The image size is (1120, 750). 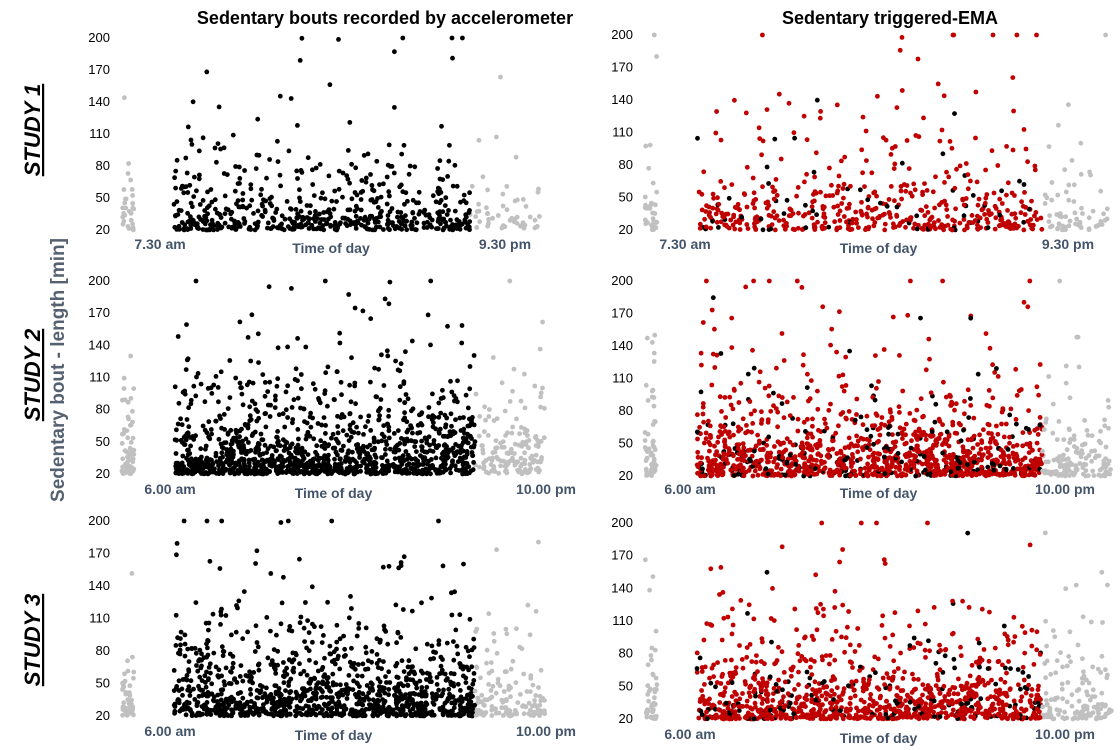 What do you see at coordinates (334, 493) in the screenshot?
I see `x-axis-label: Time of day` at bounding box center [334, 493].